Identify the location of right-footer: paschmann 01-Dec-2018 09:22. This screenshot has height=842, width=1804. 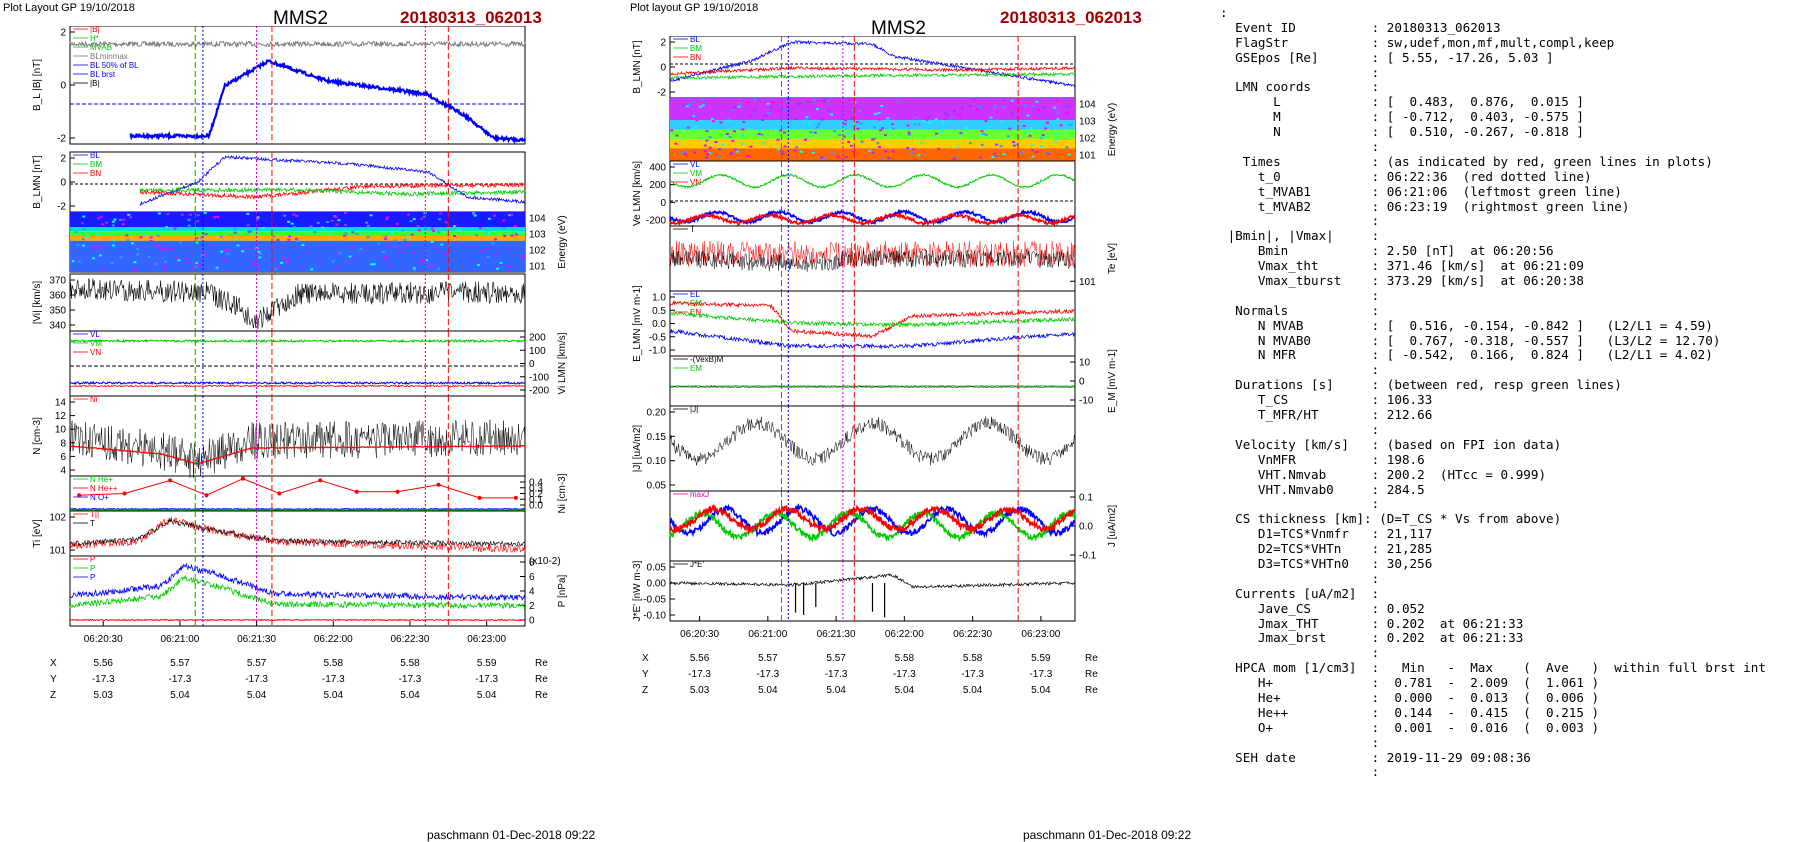
(1107, 835).